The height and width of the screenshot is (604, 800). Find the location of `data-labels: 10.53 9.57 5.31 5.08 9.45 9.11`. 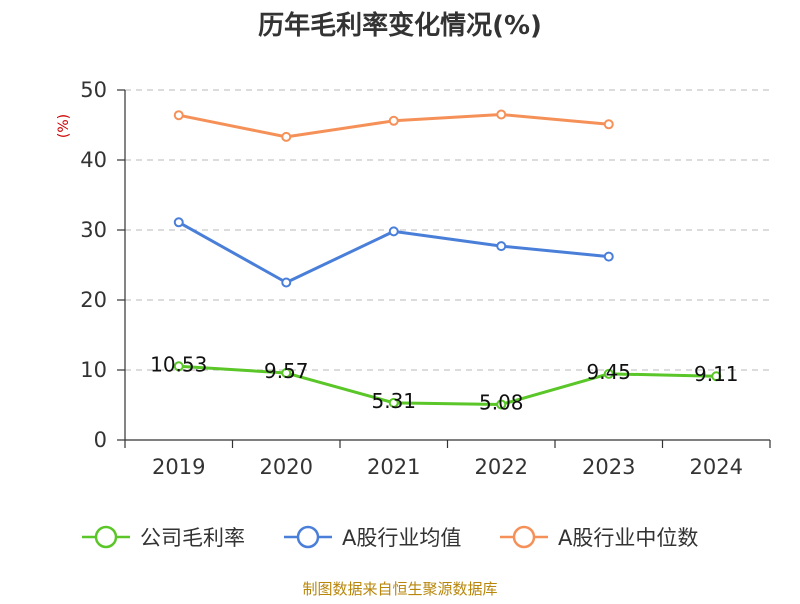

data-labels: 10.53 9.57 5.31 5.08 9.45 9.11 is located at coordinates (444, 383).